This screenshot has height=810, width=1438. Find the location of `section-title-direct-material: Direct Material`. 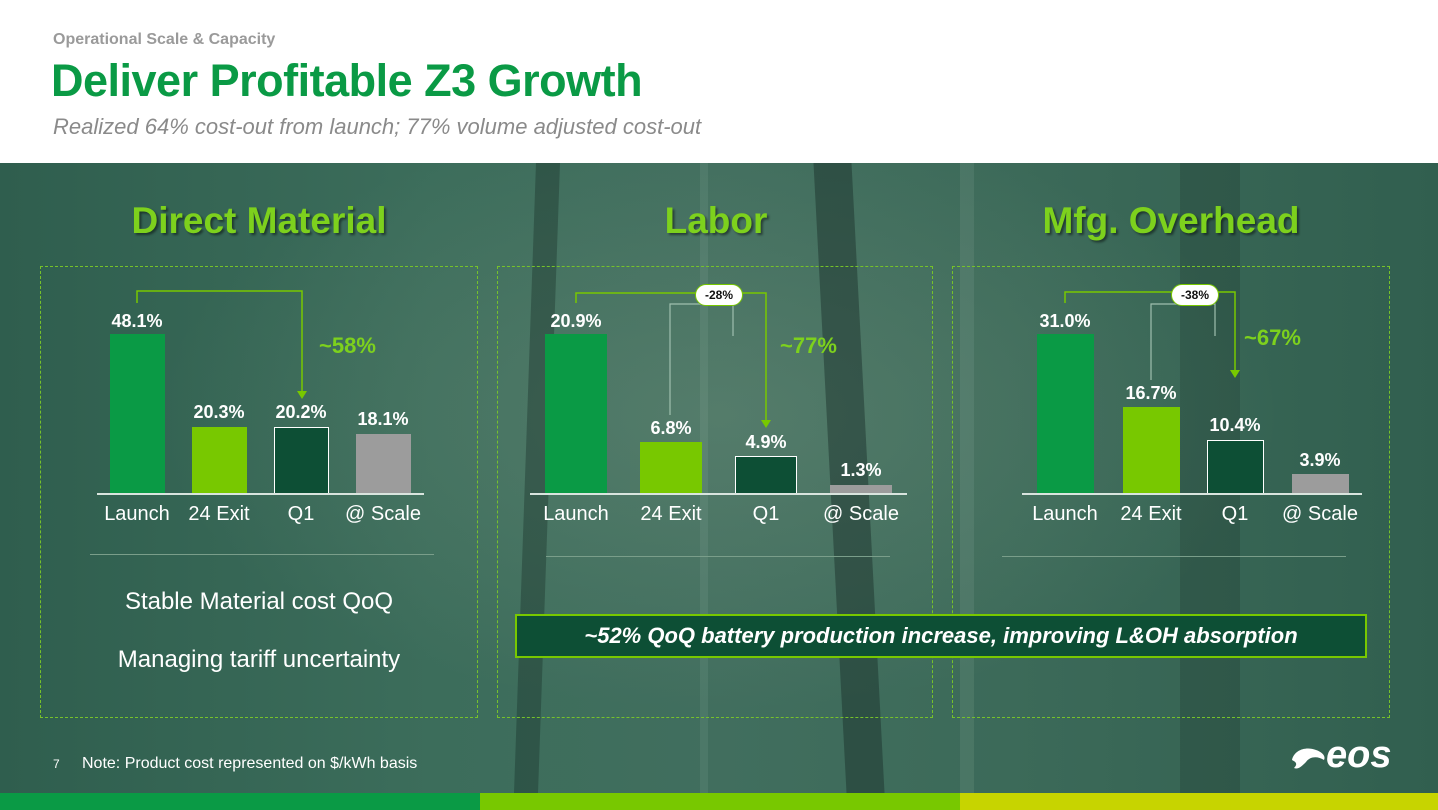

section-title-direct-material: Direct Material is located at coordinates (259, 220).